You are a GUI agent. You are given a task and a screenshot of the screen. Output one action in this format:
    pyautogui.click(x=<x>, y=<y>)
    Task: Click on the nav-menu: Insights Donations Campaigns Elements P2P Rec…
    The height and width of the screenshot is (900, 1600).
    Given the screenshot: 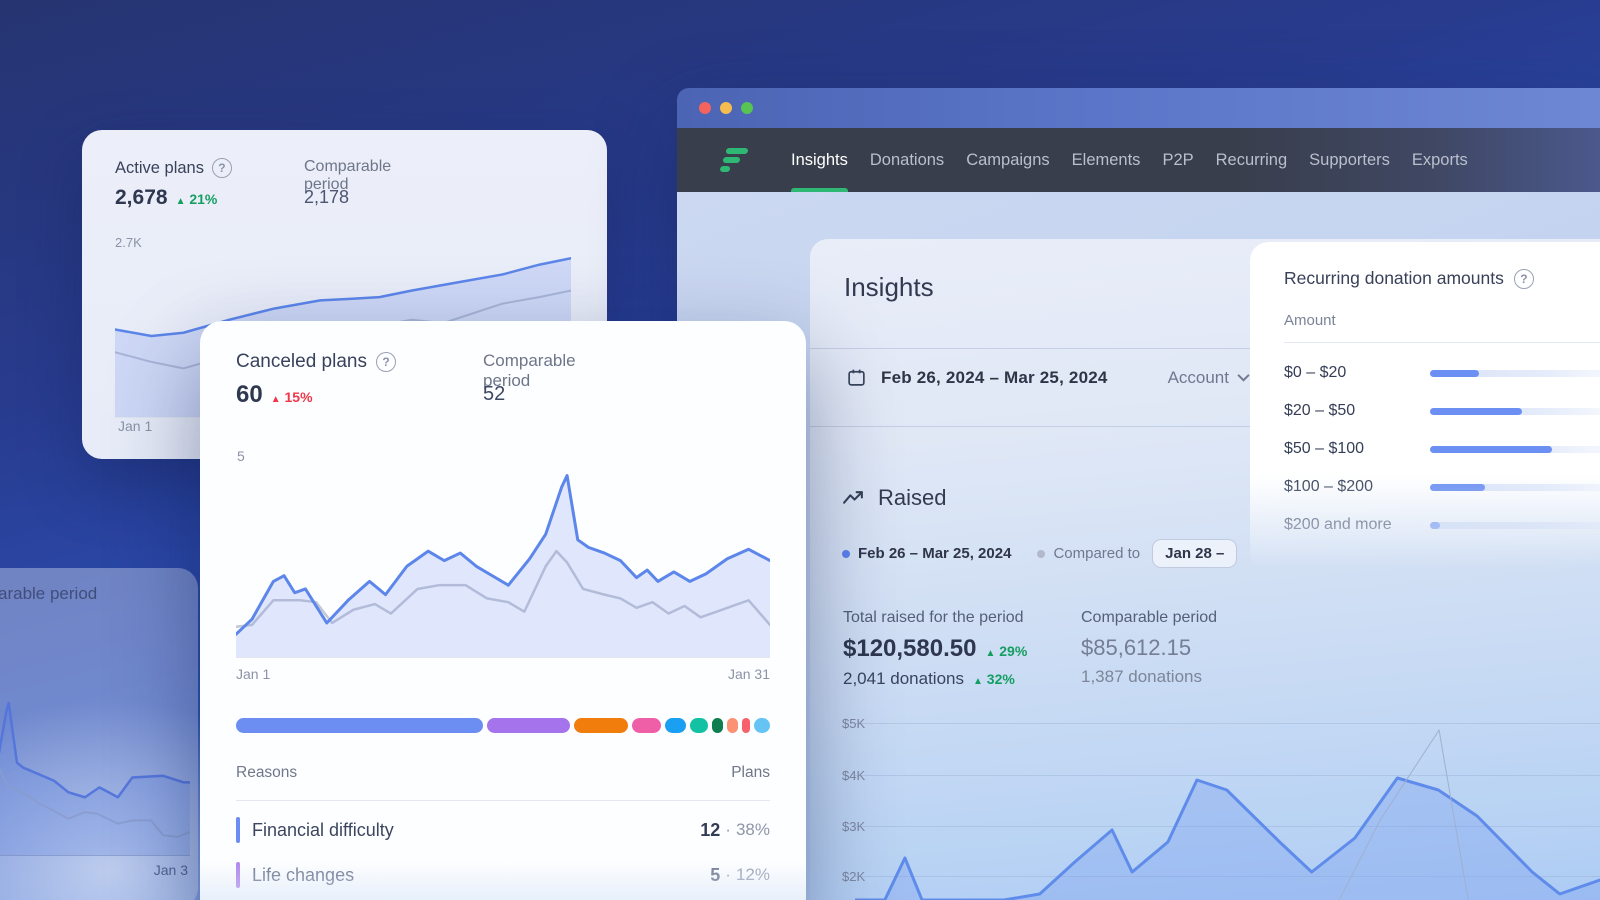 What is the action you would take?
    pyautogui.click(x=1129, y=160)
    